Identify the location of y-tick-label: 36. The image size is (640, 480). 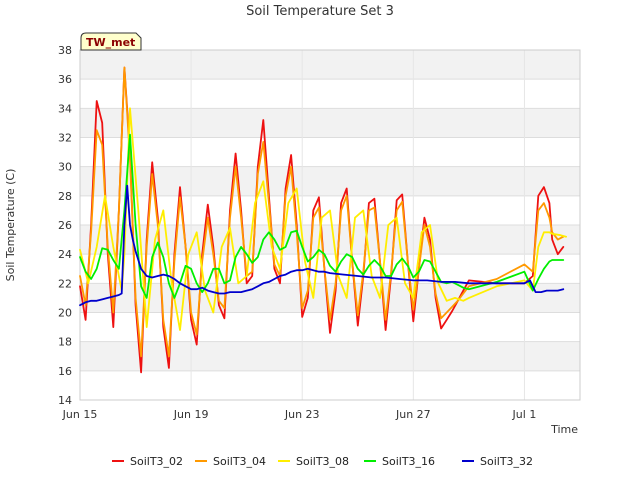
(65, 79).